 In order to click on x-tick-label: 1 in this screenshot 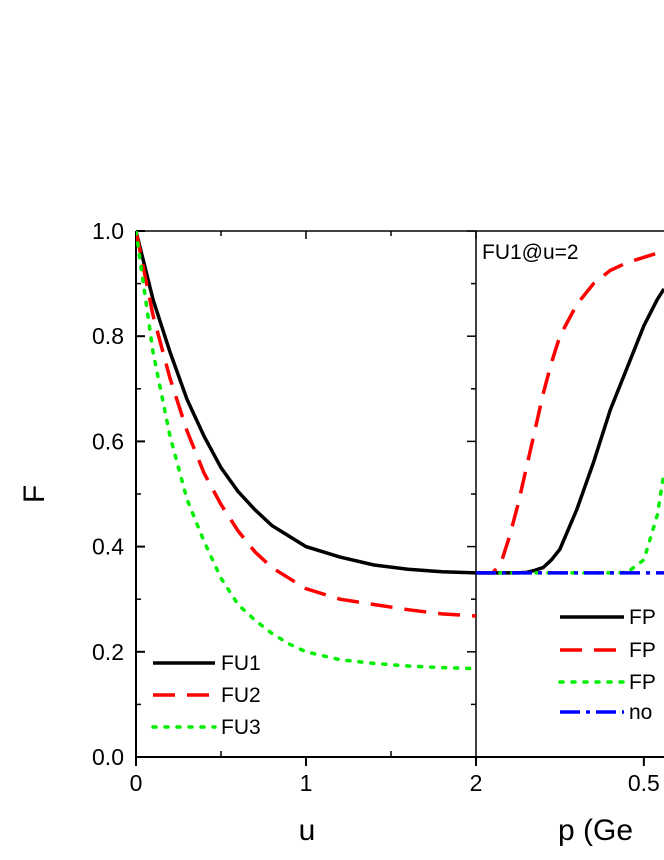, I will do `click(306, 783)`.